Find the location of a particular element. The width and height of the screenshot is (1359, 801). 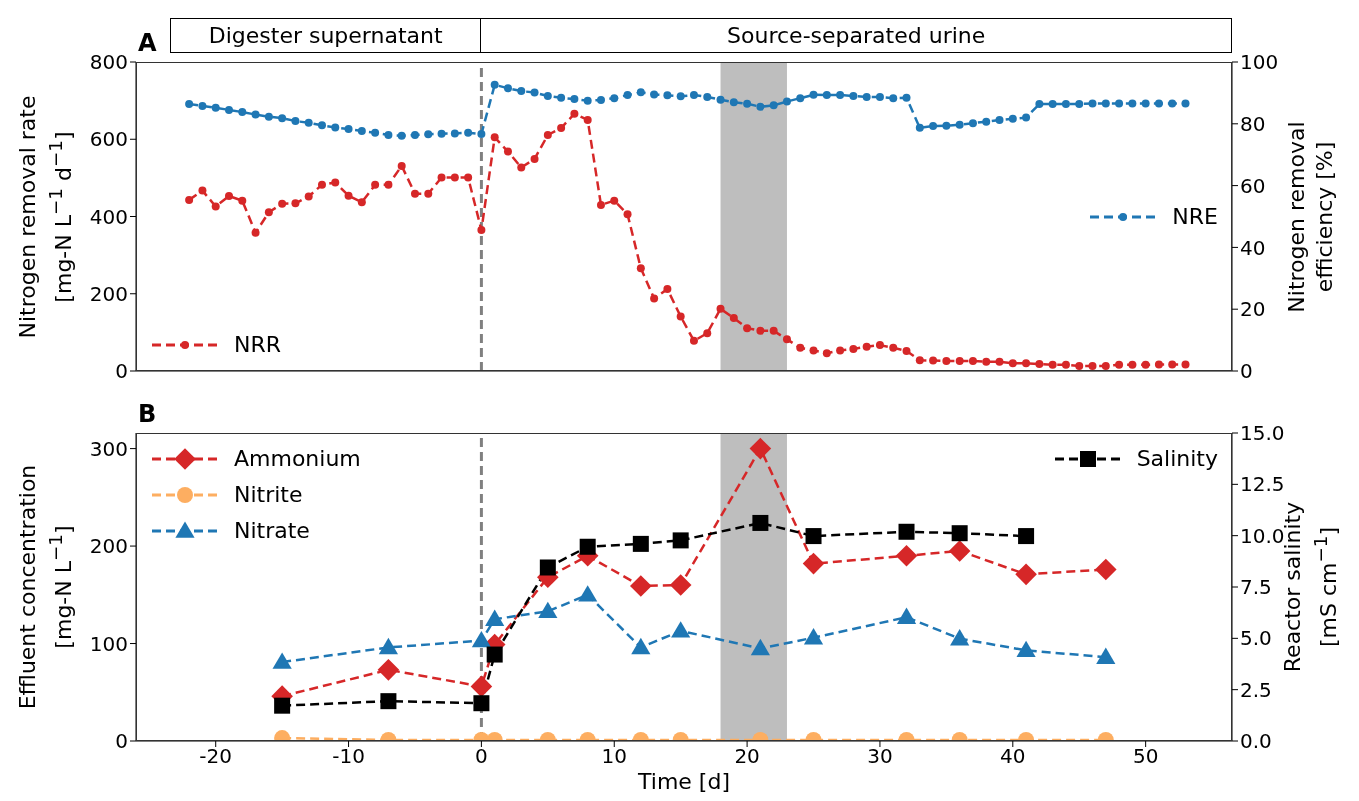

y-tick-label: 100 is located at coordinates (108, 643).